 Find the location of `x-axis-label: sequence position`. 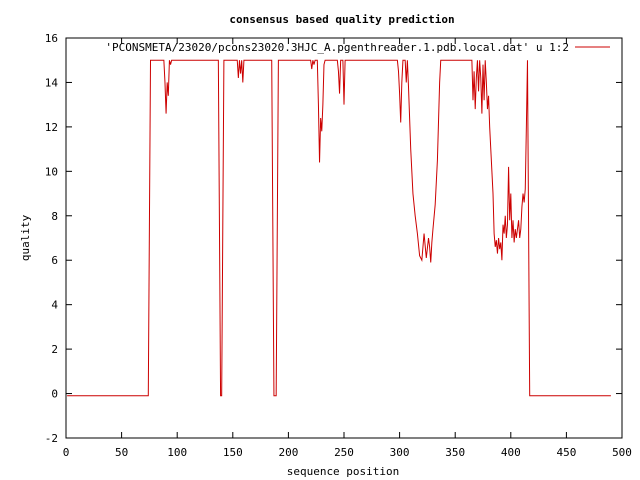

x-axis-label: sequence position is located at coordinates (343, 471).